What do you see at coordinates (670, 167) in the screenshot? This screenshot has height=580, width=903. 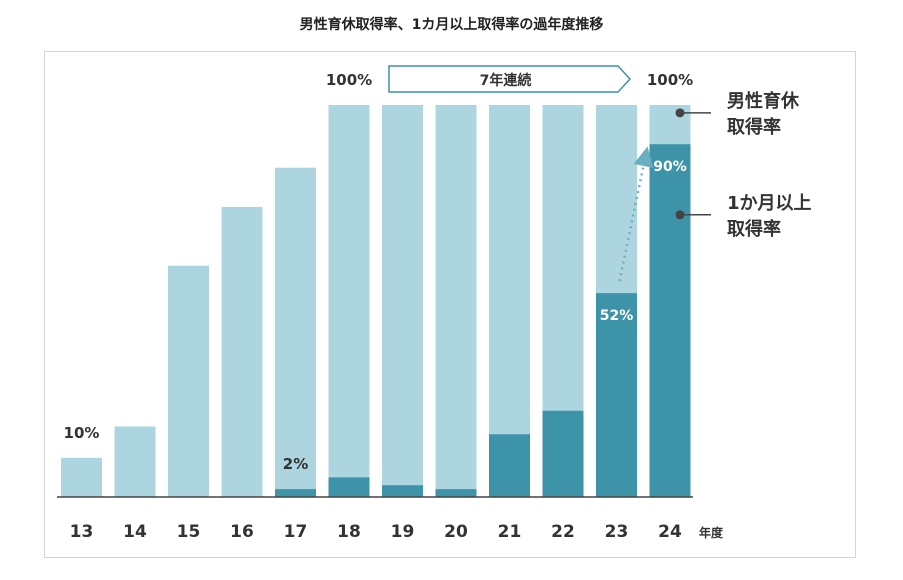 I see `data-label-5: 90%` at bounding box center [670, 167].